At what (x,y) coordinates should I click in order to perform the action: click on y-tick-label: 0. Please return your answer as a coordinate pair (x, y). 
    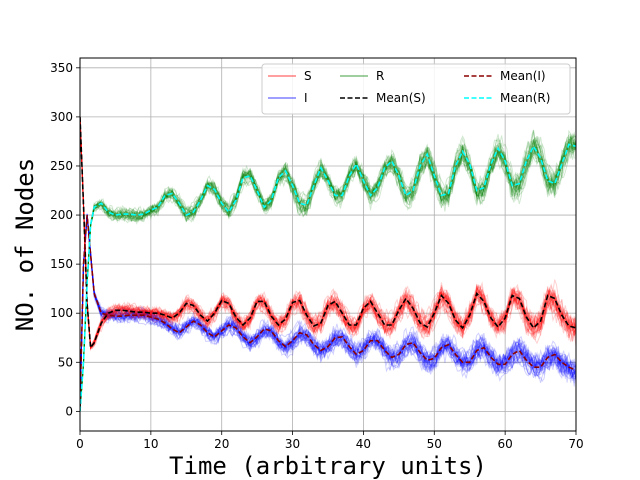
    Looking at the image, I should click on (69, 411).